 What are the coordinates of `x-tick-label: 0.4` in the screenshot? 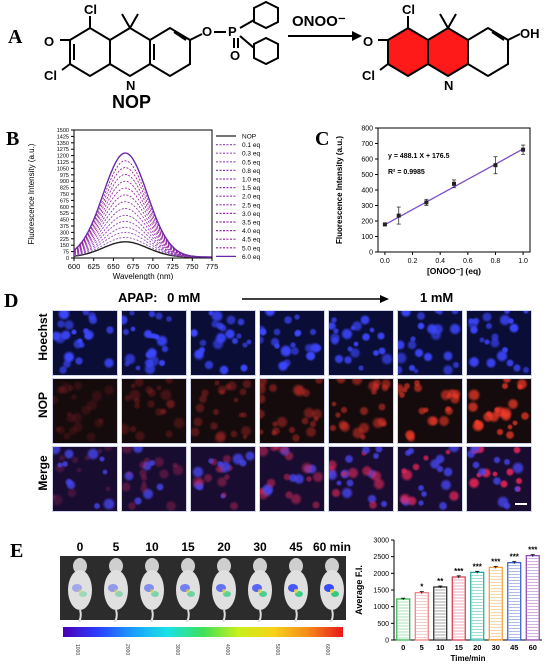 It's located at (440, 261).